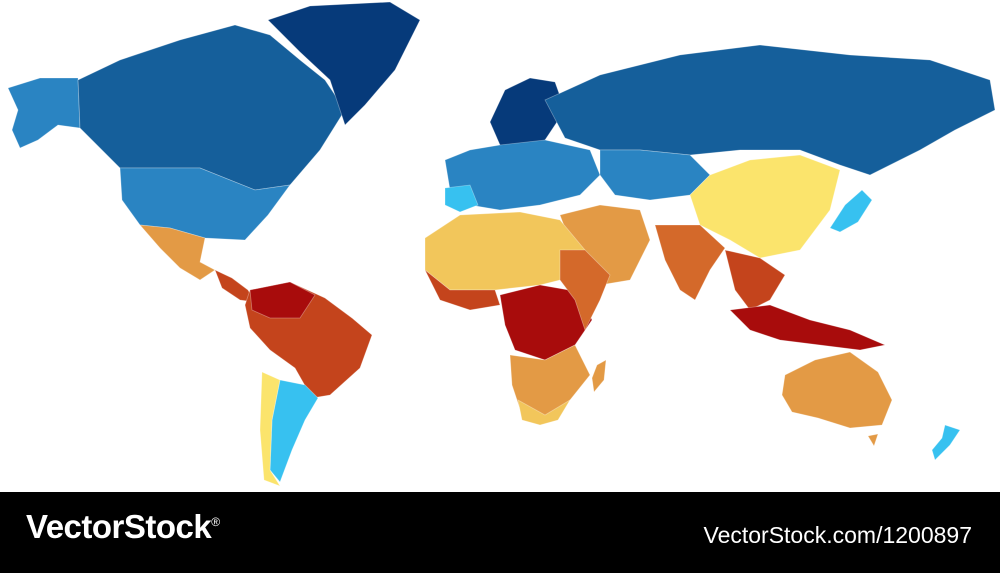 This screenshot has height=573, width=1000. I want to click on registered-mark: ®, so click(215, 522).